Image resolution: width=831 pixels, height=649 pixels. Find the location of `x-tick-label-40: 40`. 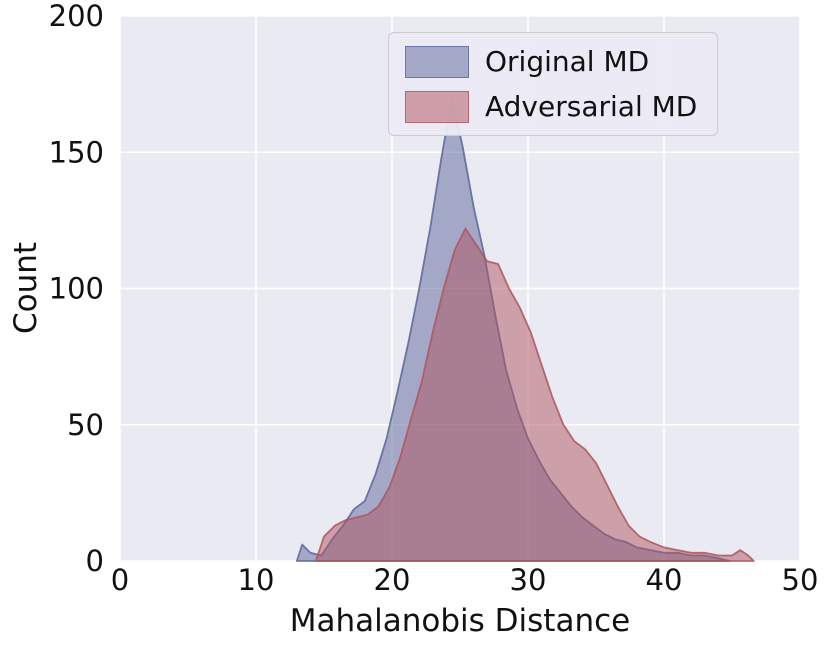

x-tick-label-40: 40 is located at coordinates (664, 580).